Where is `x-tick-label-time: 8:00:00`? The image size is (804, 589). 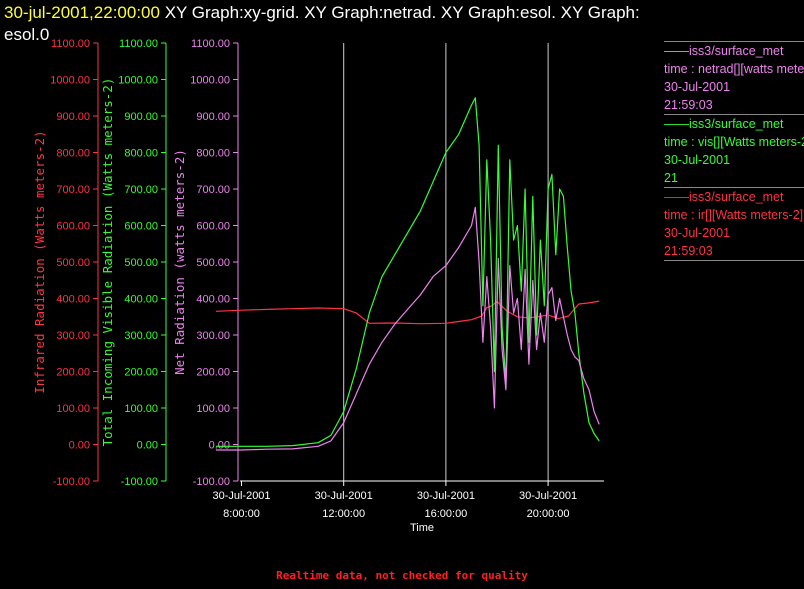
x-tick-label-time: 8:00:00 is located at coordinates (241, 514).